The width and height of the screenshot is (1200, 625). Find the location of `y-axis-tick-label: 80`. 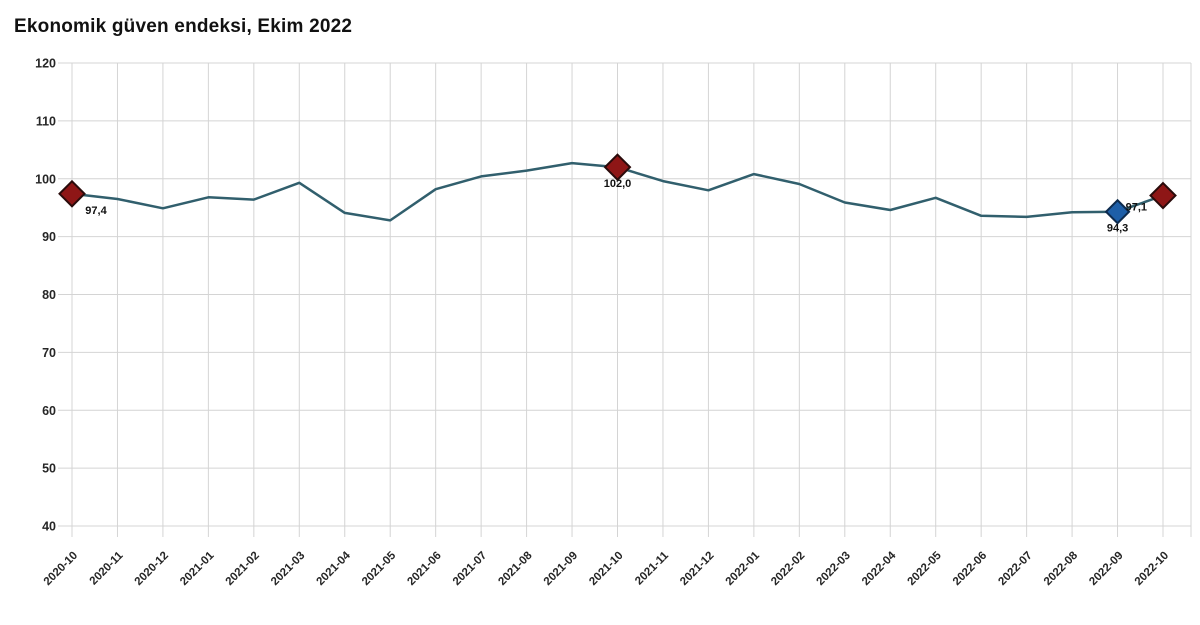

y-axis-tick-label: 80 is located at coordinates (49, 295).